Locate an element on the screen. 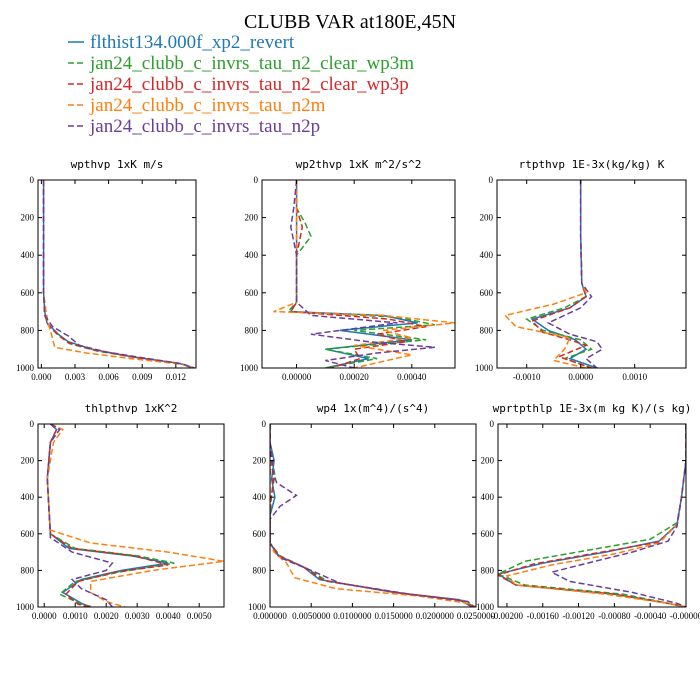 Image resolution: width=700 pixels, height=700 pixels. x-tick-label: 0.0100000 is located at coordinates (352, 616).